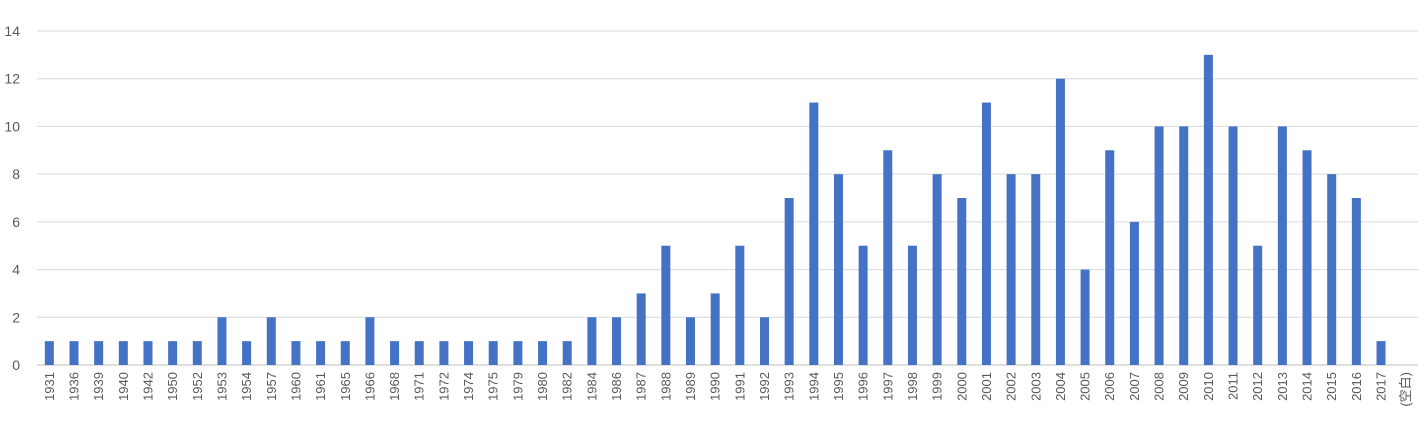 Image resolution: width=1428 pixels, height=434 pixels. I want to click on x-tick-label: 2008, so click(1159, 386).